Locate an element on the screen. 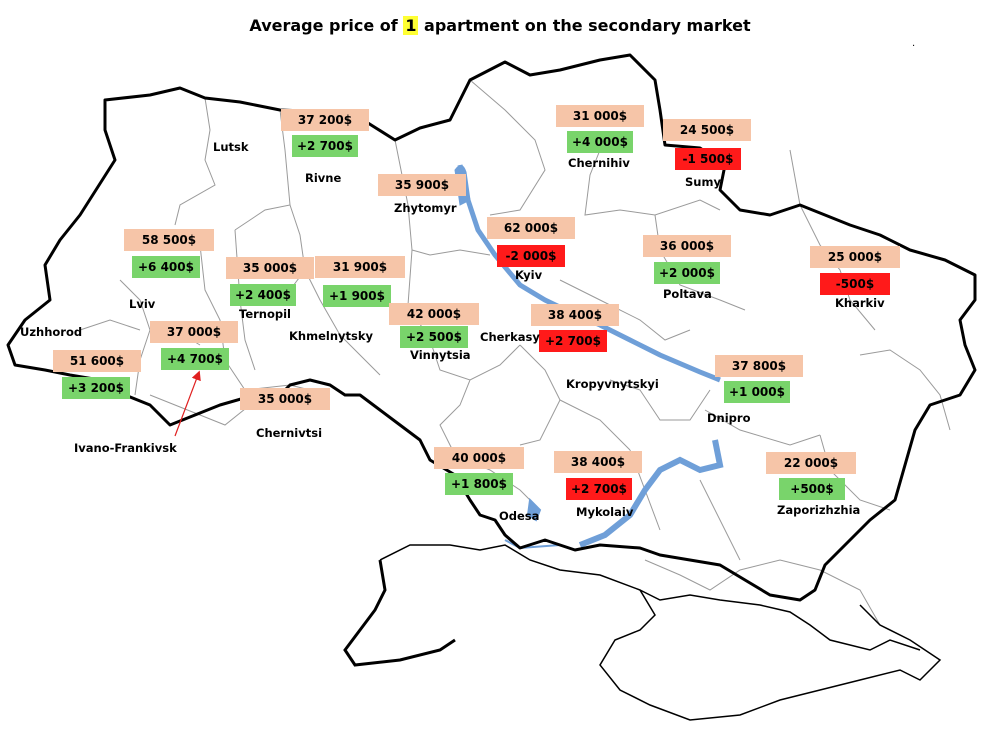 The width and height of the screenshot is (1000, 736). sumy-label: Sumy is located at coordinates (703, 182).